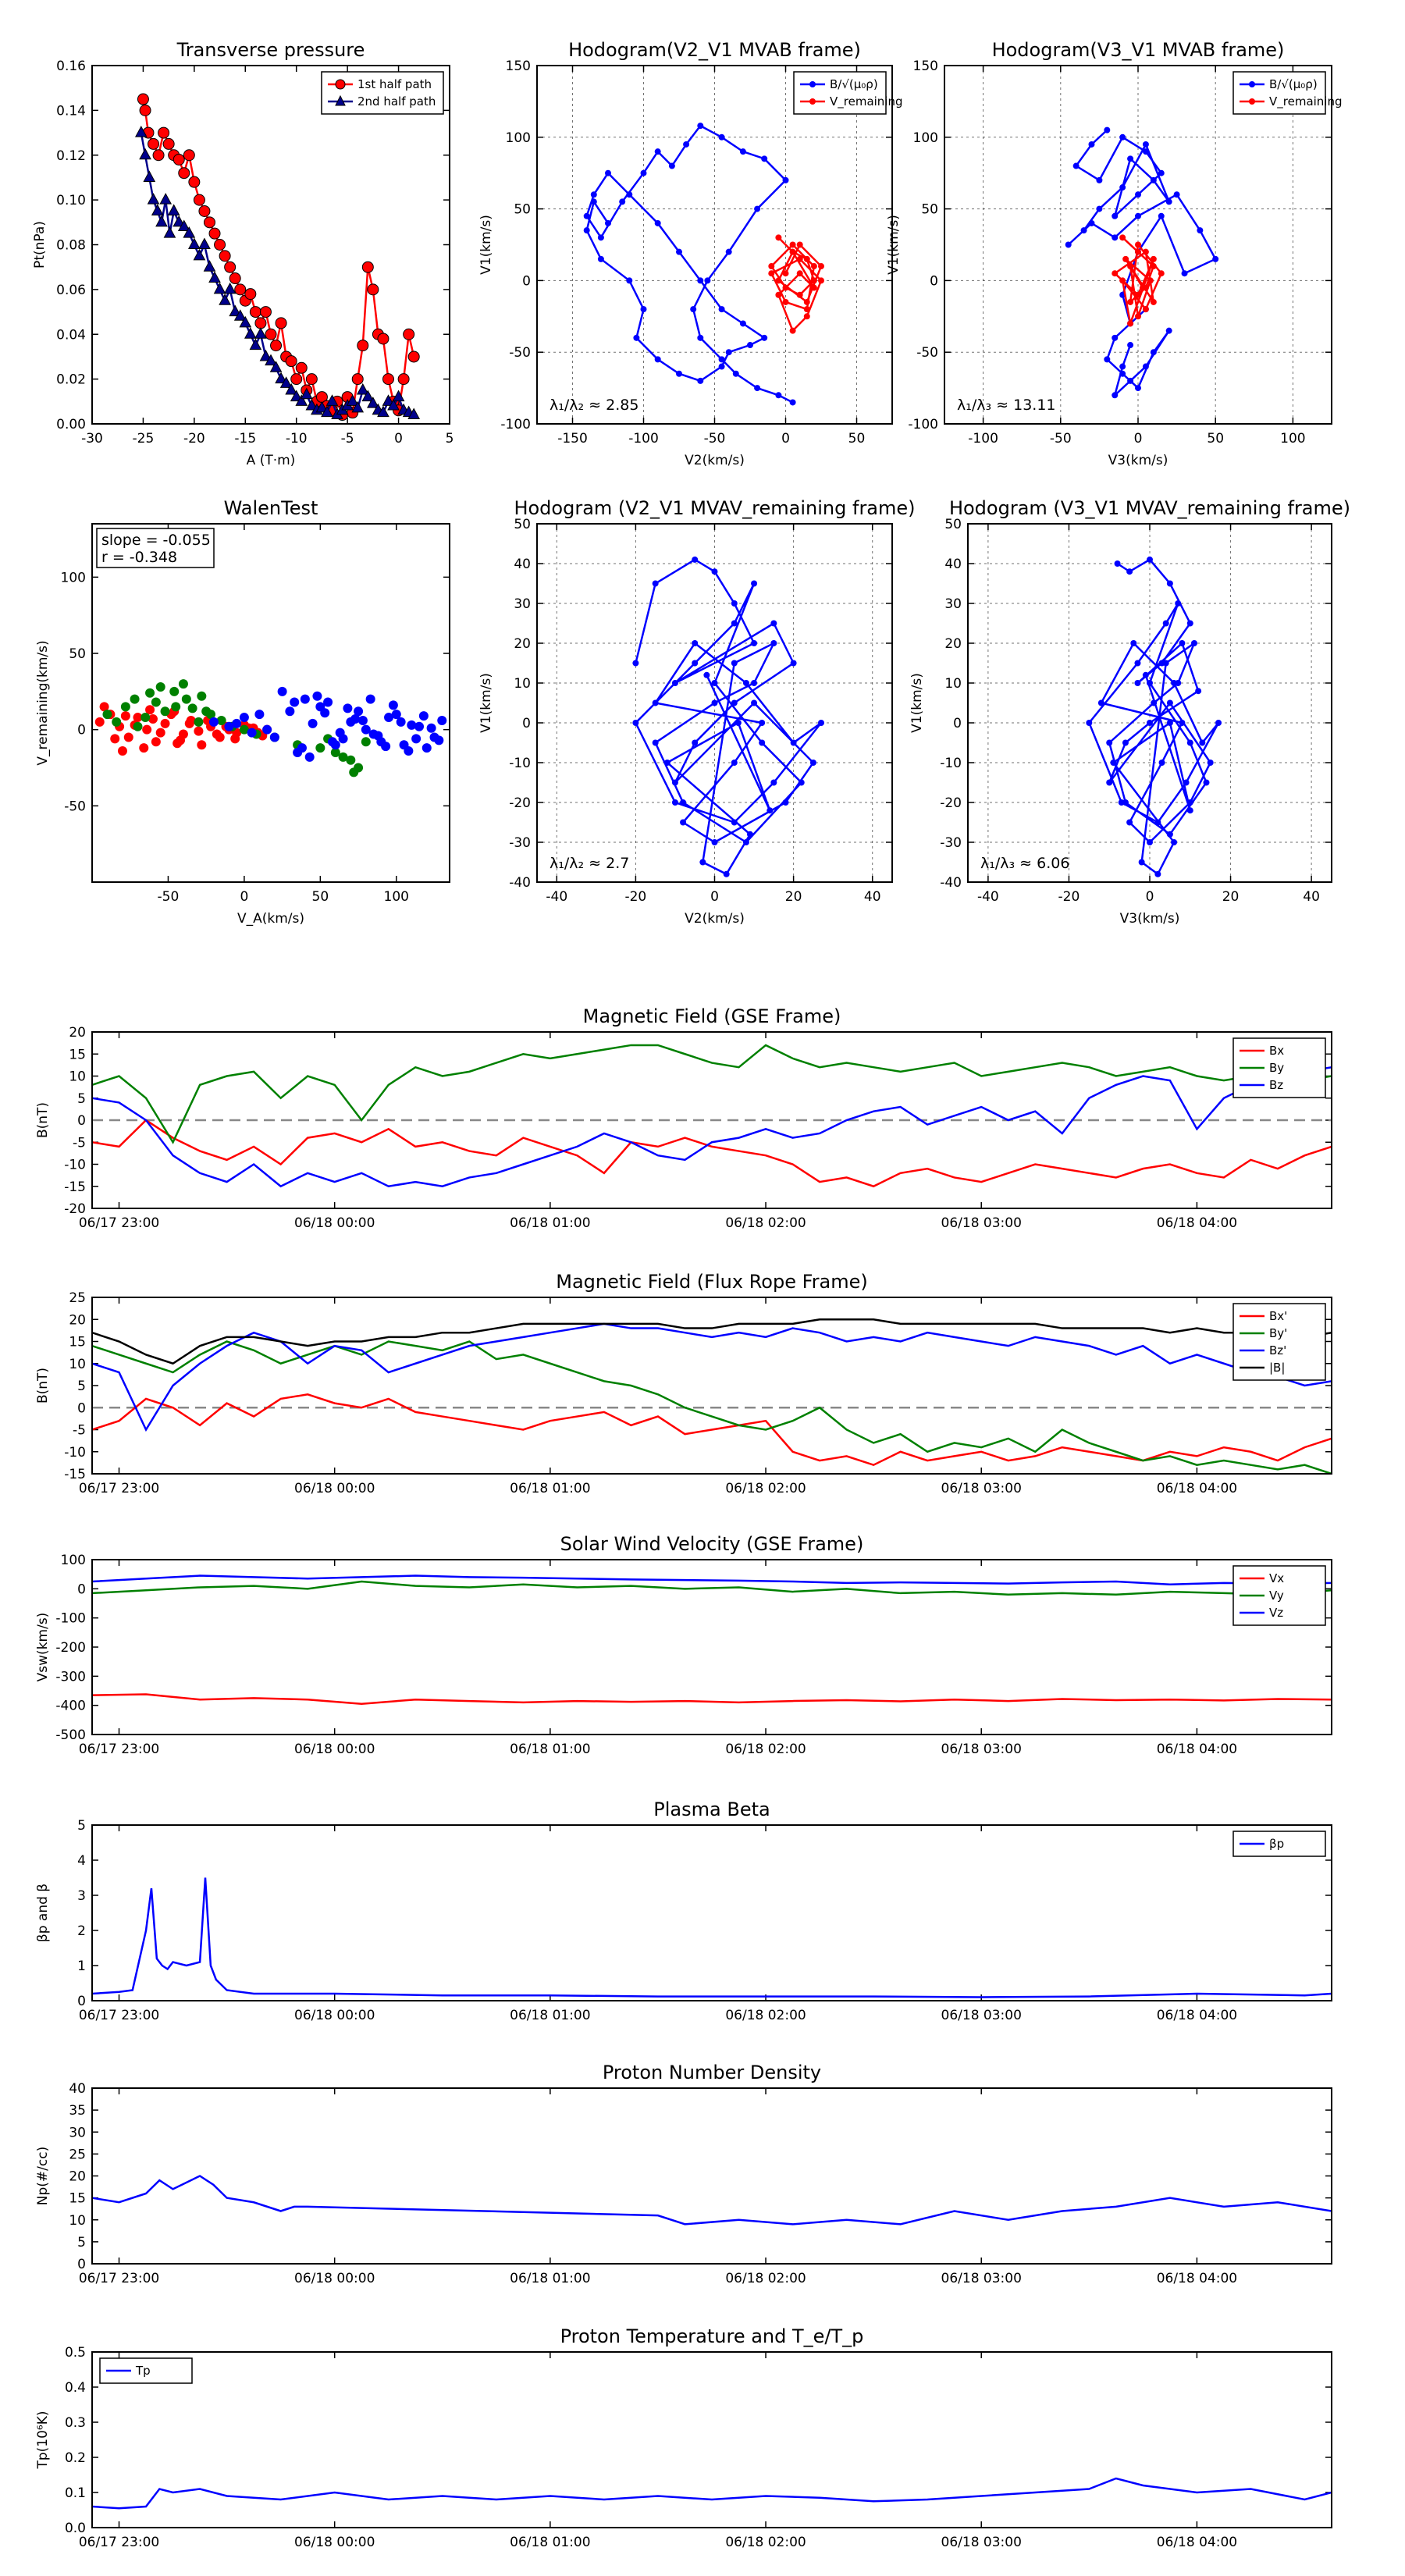 This screenshot has width=1405, height=2576. I want to click on legend: Bx By Bz, so click(1279, 1067).